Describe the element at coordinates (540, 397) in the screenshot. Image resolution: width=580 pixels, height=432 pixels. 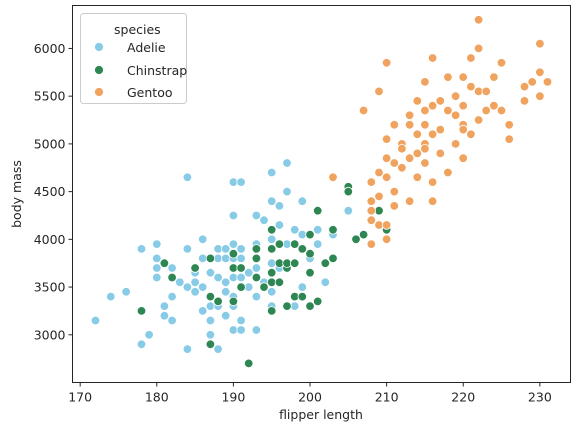
I see `x-tick-label: 230` at that location.